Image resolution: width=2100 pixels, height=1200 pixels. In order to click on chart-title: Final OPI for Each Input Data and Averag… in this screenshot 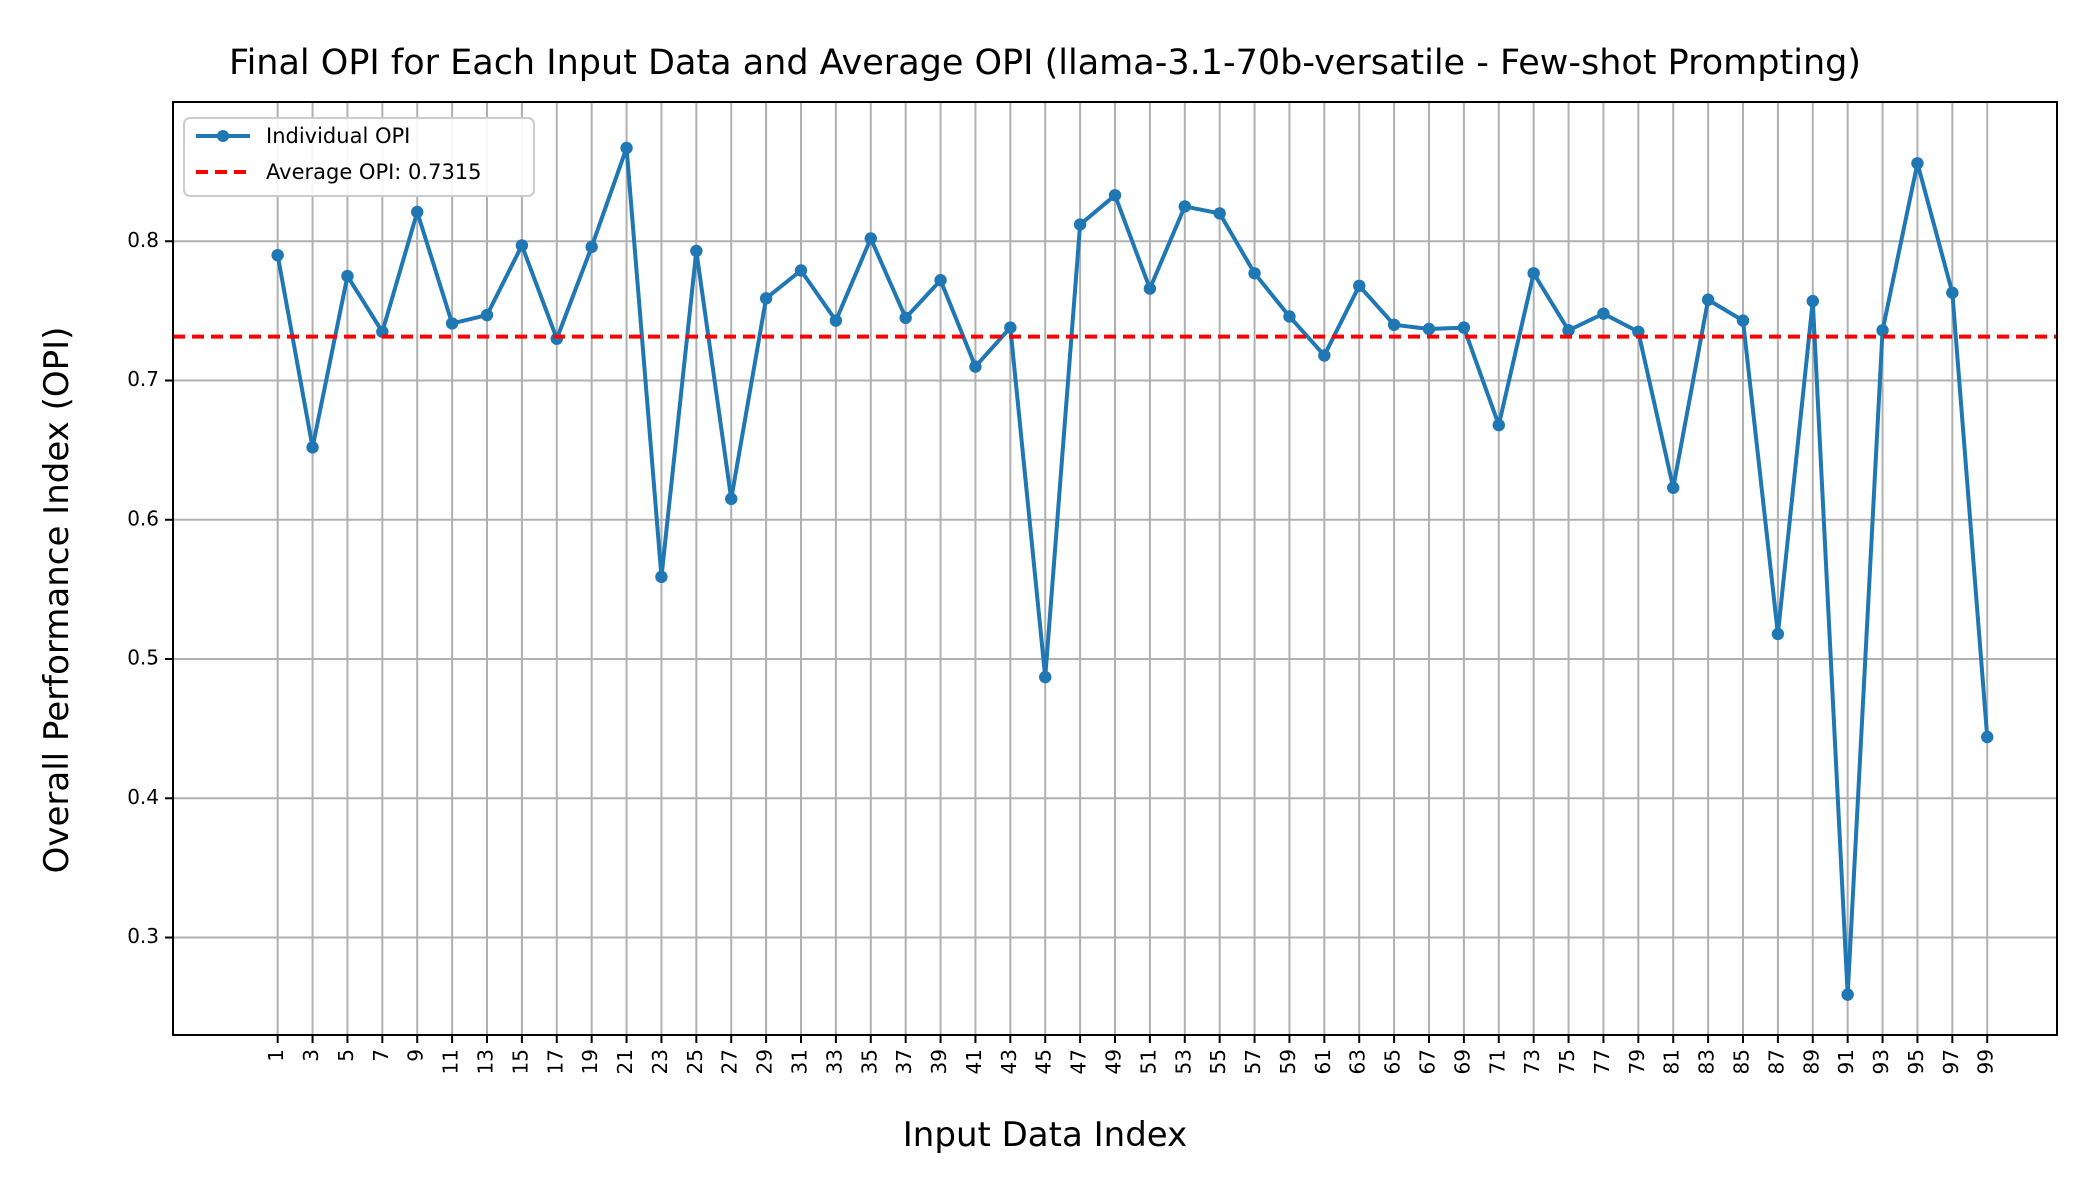, I will do `click(1045, 63)`.